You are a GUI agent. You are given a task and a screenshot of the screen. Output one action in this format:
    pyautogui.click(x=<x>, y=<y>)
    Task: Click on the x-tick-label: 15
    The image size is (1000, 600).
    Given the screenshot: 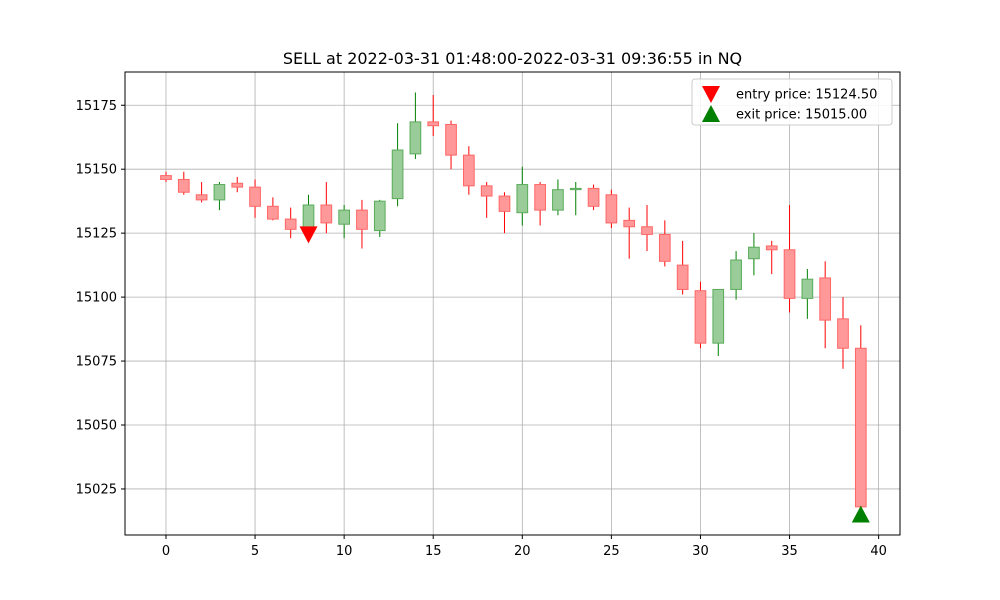 What is the action you would take?
    pyautogui.click(x=433, y=551)
    